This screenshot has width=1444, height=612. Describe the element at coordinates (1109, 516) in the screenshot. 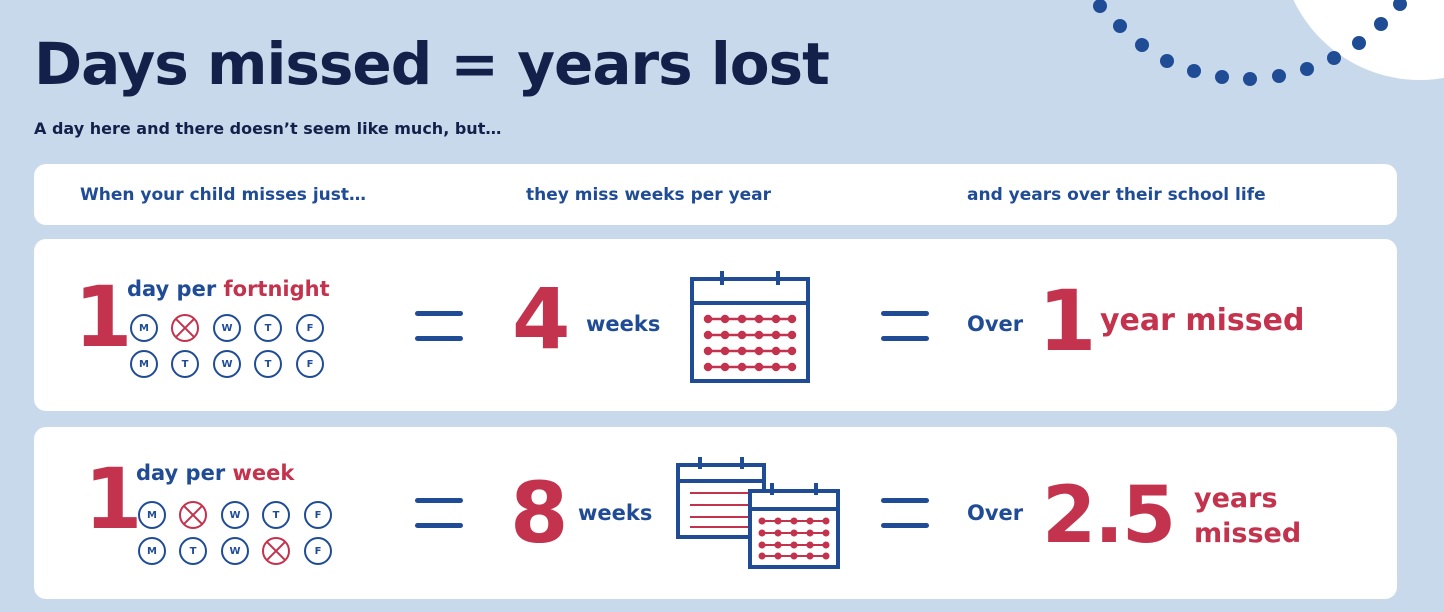

I see `row2-years-count: 2.5` at that location.